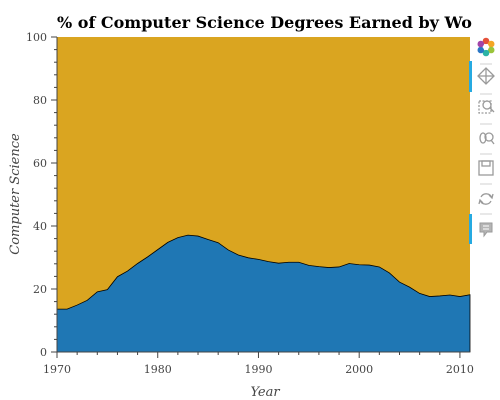  I want to click on x-tick-label: 2000, so click(359, 369).